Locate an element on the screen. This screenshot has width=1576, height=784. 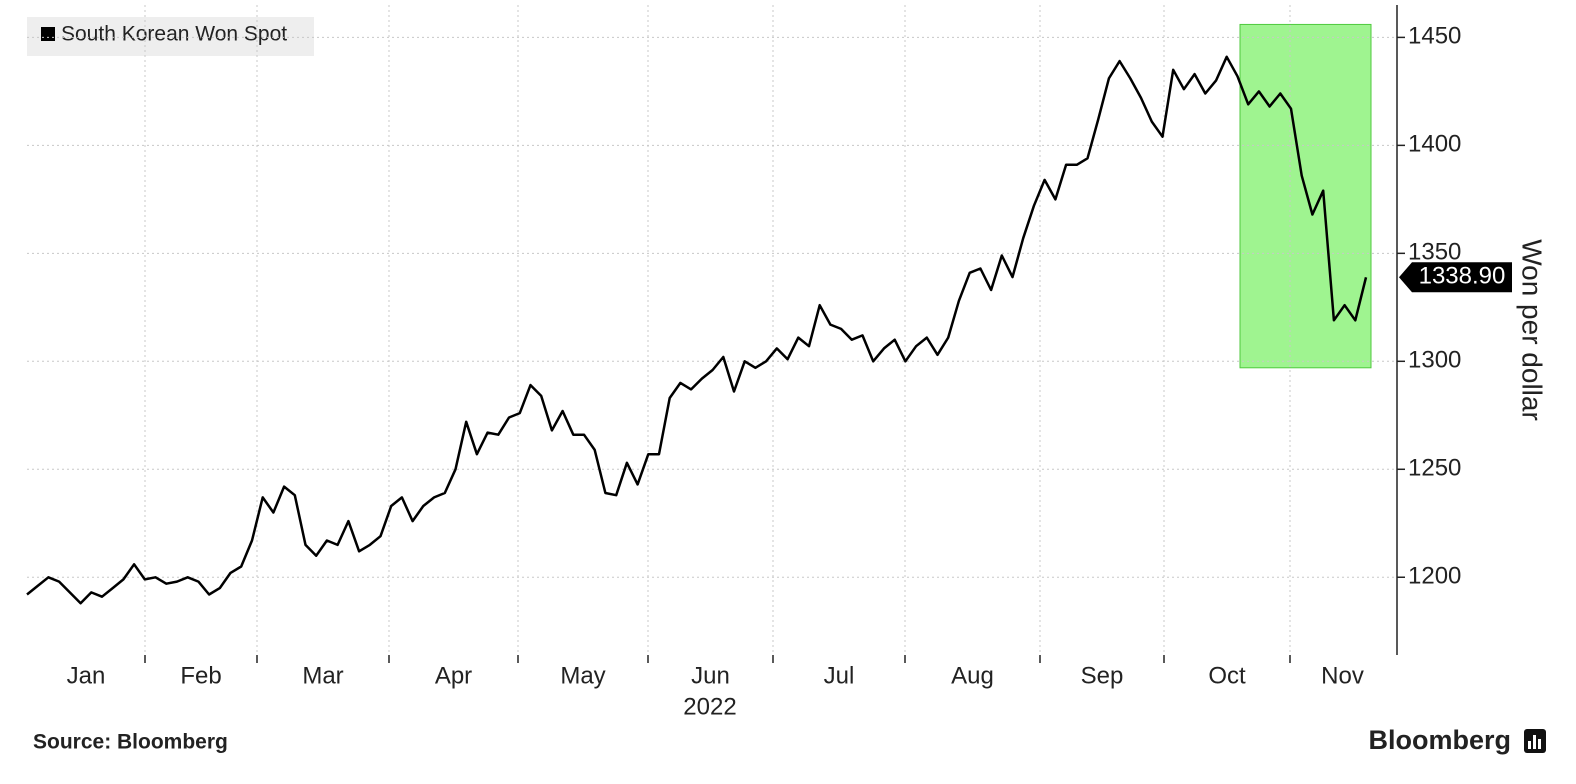
y-tick-label: 1350 is located at coordinates (1434, 252).